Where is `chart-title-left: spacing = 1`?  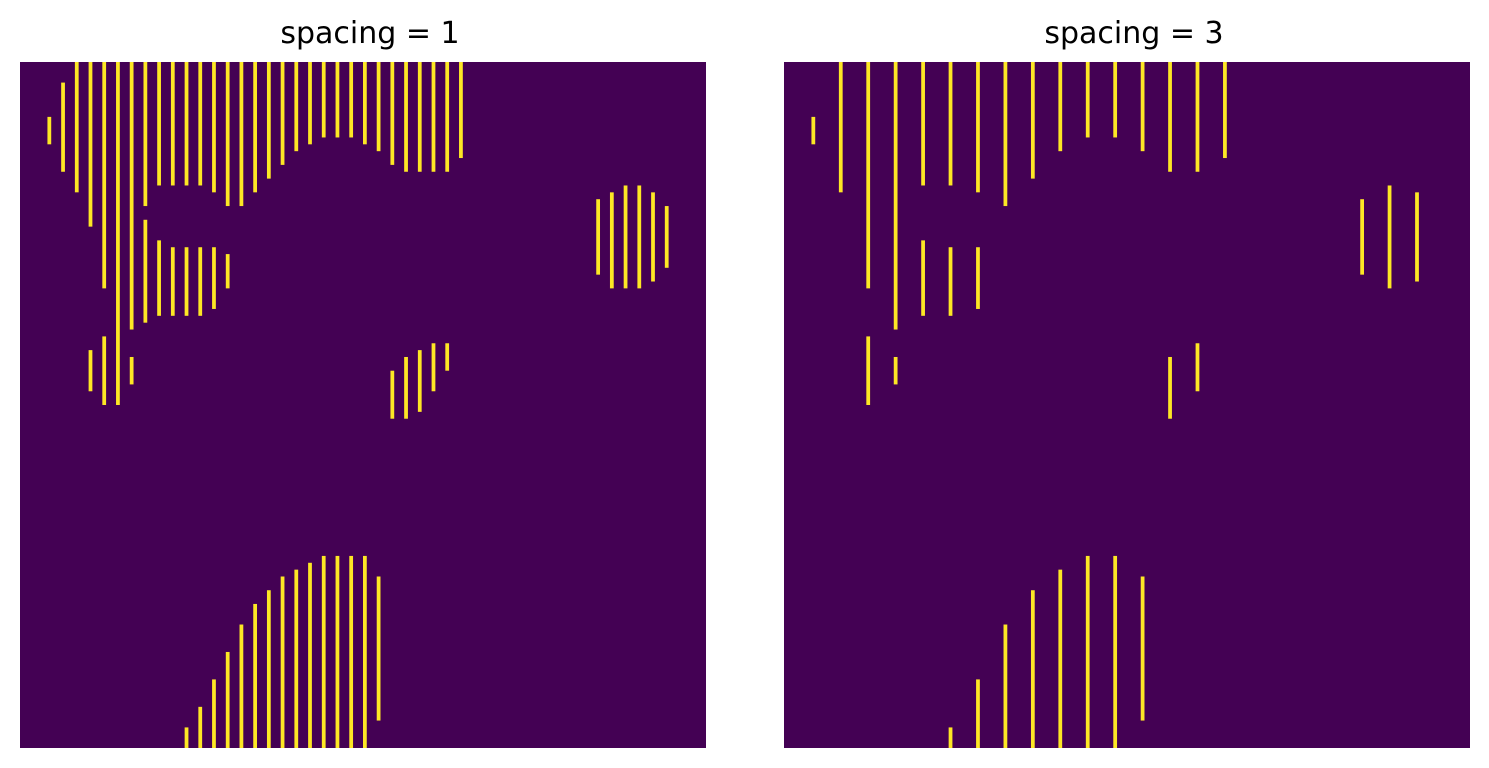
chart-title-left: spacing = 1 is located at coordinates (370, 33).